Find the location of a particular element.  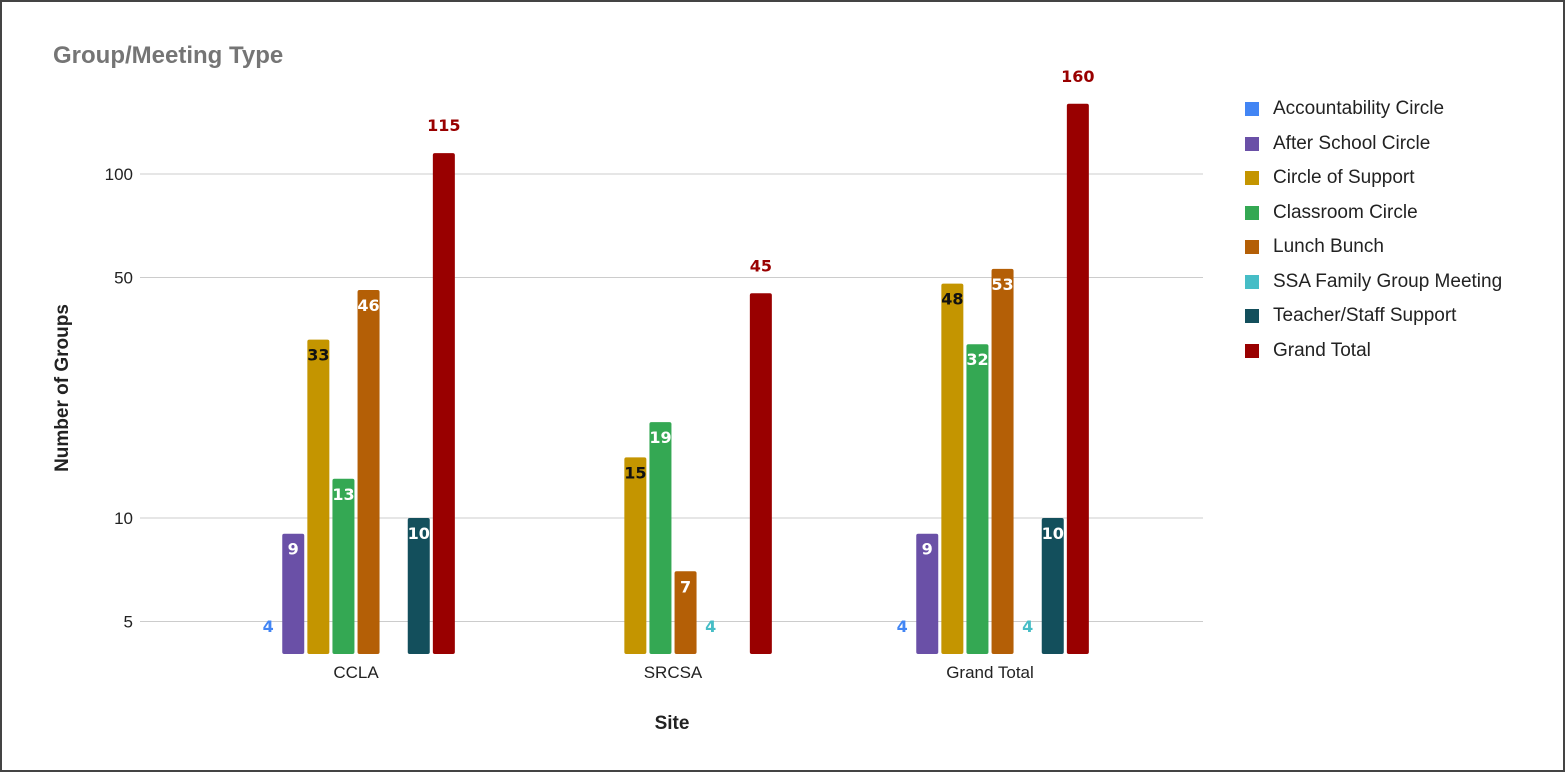

data-label: 46 is located at coordinates (368, 305).